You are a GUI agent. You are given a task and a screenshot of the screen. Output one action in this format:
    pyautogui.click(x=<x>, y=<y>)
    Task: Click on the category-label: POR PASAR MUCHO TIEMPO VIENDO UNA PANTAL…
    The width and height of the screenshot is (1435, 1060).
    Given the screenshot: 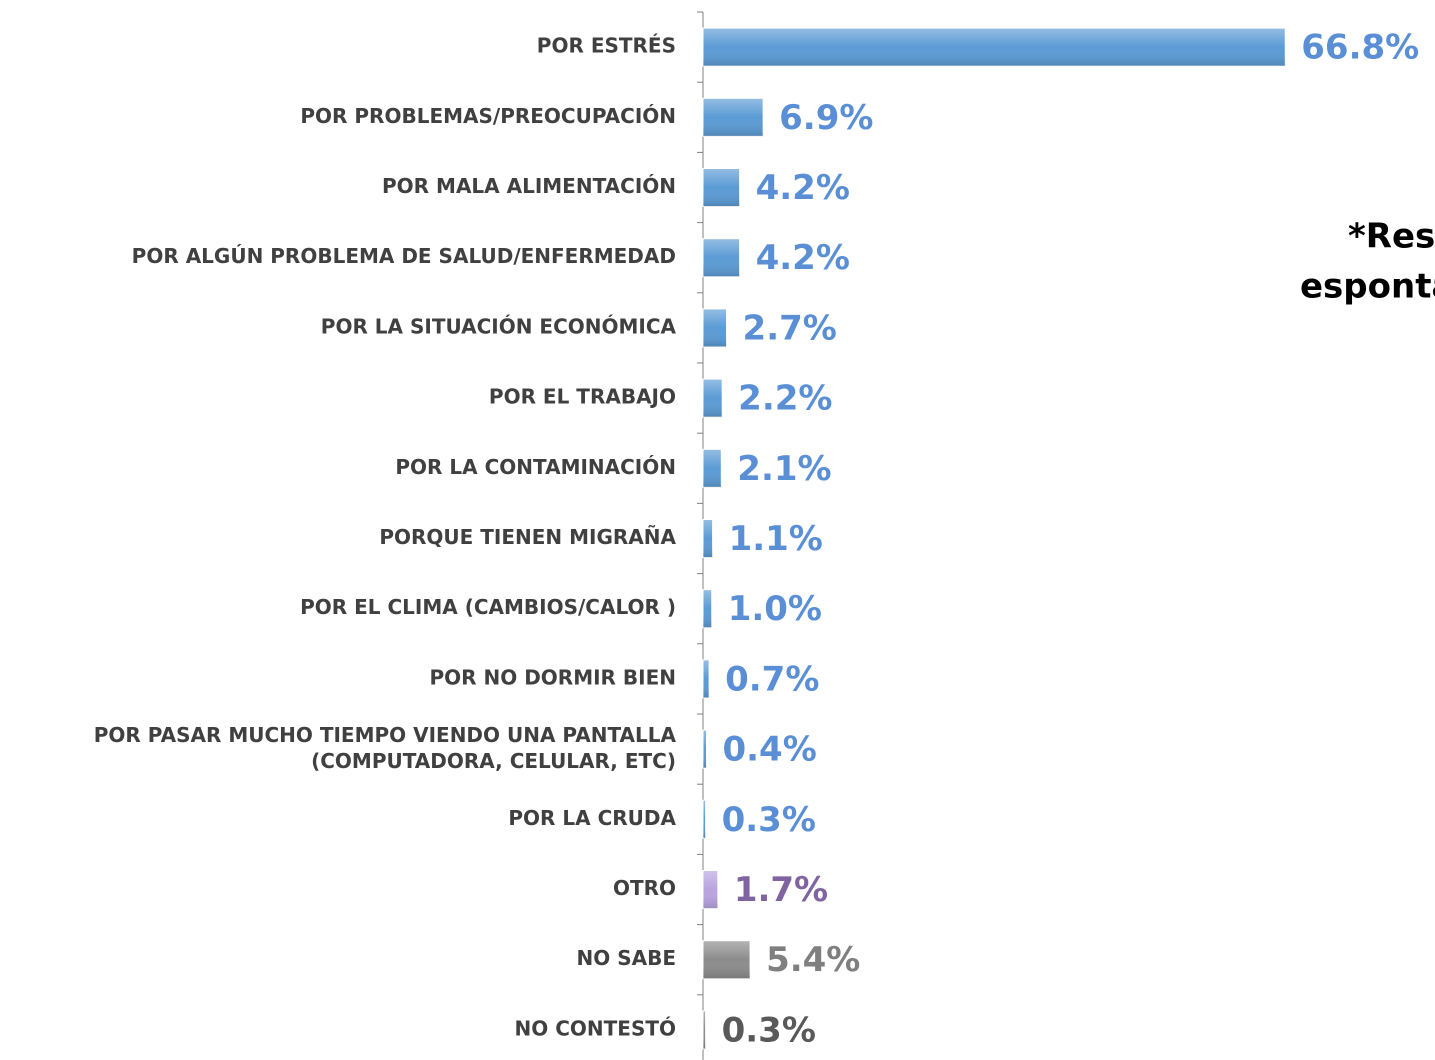 What is the action you would take?
    pyautogui.click(x=385, y=748)
    